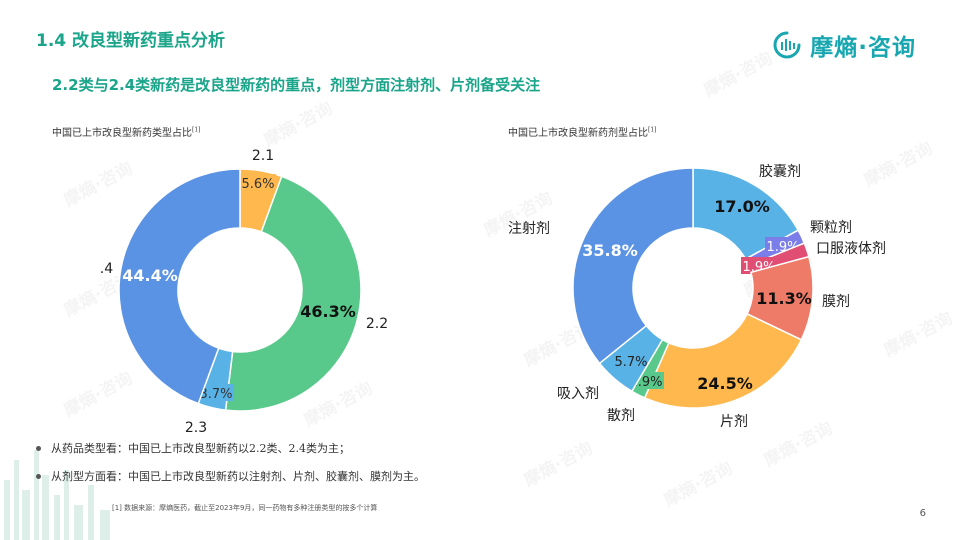 The height and width of the screenshot is (540, 960). What do you see at coordinates (263, 156) in the screenshot?
I see `category-label: 2.1` at bounding box center [263, 156].